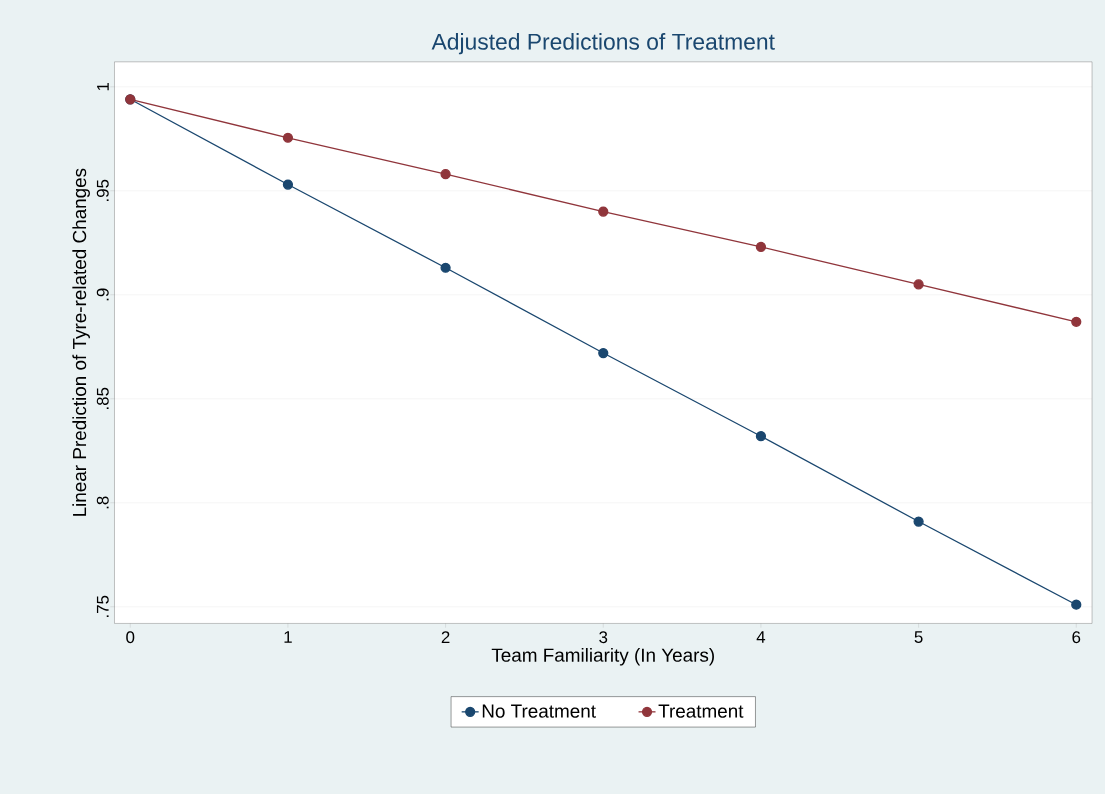  What do you see at coordinates (761, 637) in the screenshot?
I see `x-tick-label: 4` at bounding box center [761, 637].